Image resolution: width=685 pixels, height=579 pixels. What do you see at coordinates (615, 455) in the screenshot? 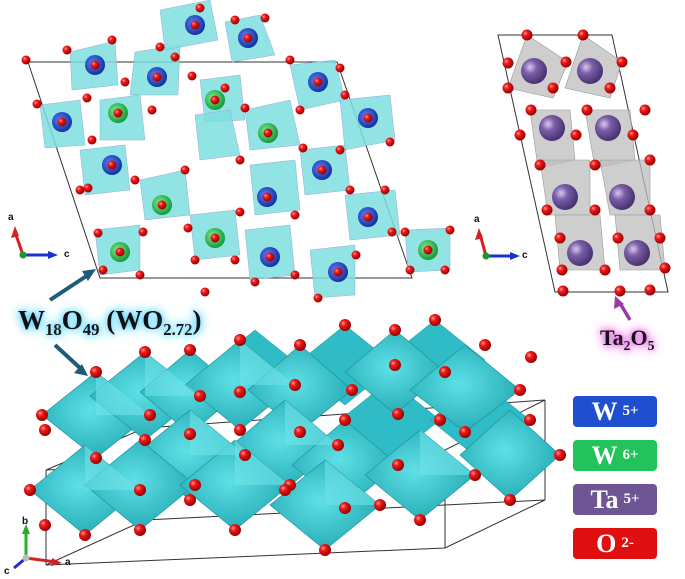
I see `legend-w6: W 6+` at bounding box center [615, 455].